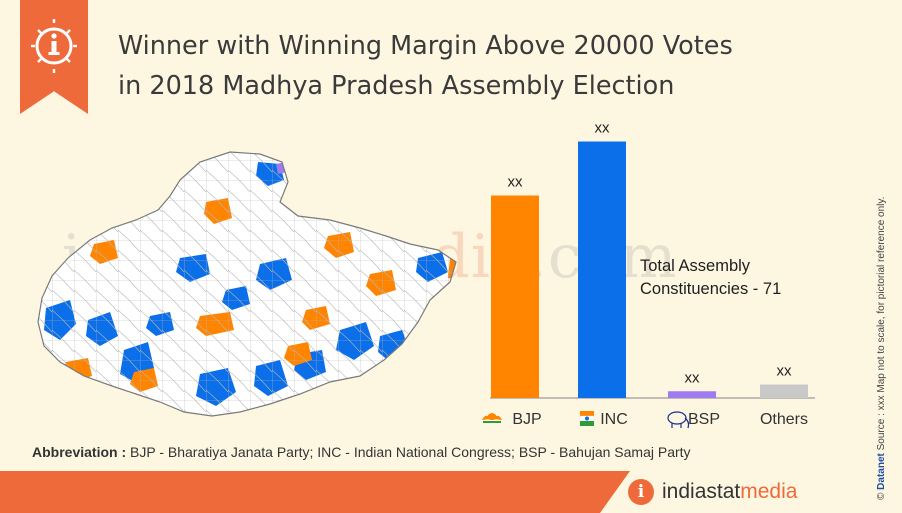 Image resolution: width=902 pixels, height=513 pixels. I want to click on bar-bjp, so click(515, 296).